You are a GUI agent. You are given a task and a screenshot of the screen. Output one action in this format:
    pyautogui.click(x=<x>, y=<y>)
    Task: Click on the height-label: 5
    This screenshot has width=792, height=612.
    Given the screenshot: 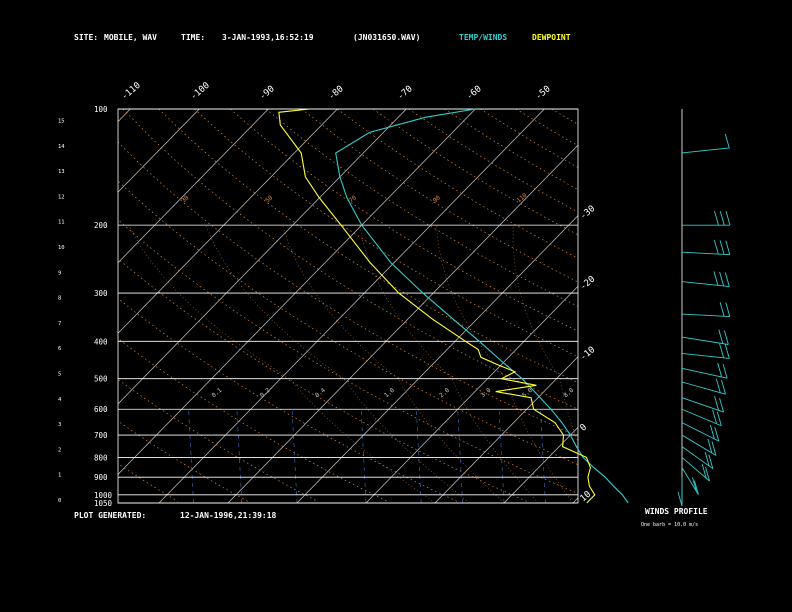 What is the action you would take?
    pyautogui.click(x=59, y=375)
    